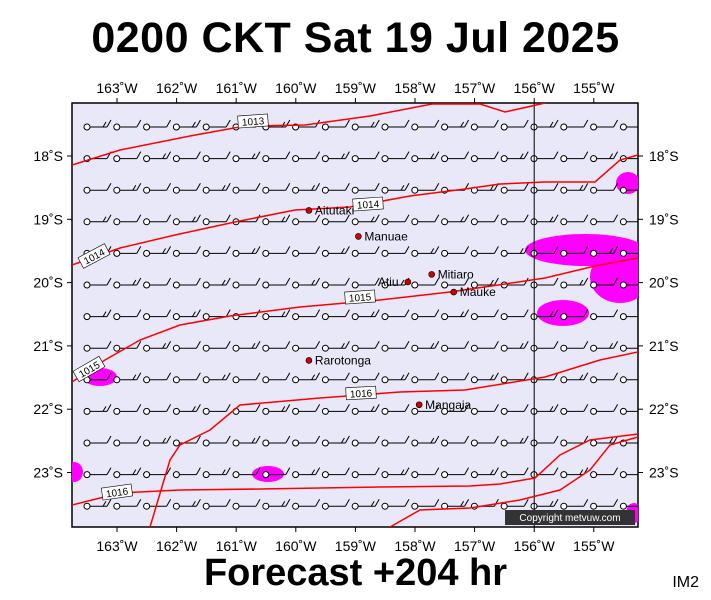  What do you see at coordinates (338, 360) in the screenshot?
I see `island-marker: Rarotonga` at bounding box center [338, 360].